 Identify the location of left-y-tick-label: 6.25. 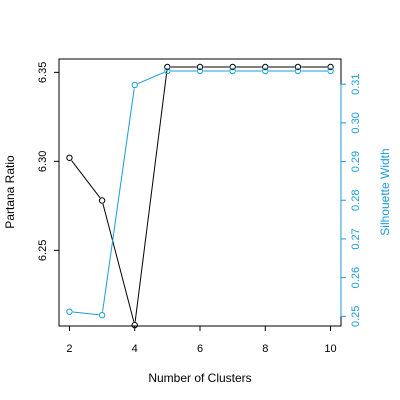
(43, 250).